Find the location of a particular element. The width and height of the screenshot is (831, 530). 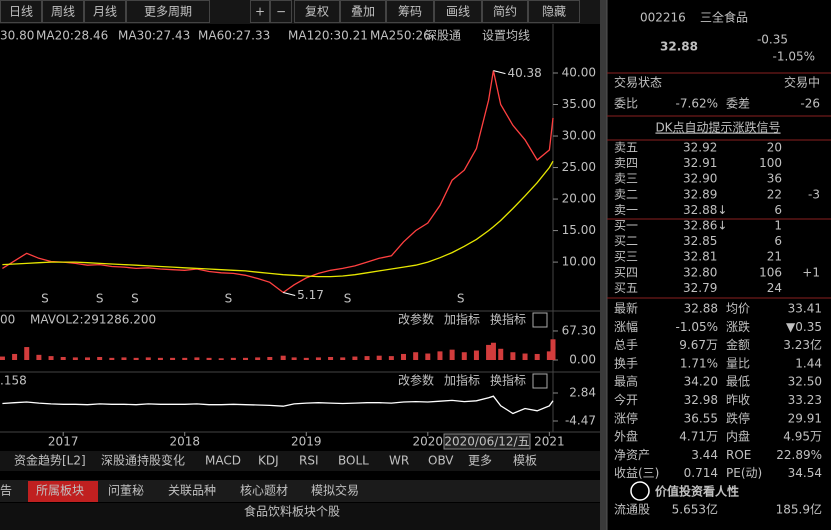

toolbar-button-label: 简约 is located at coordinates (505, 11).